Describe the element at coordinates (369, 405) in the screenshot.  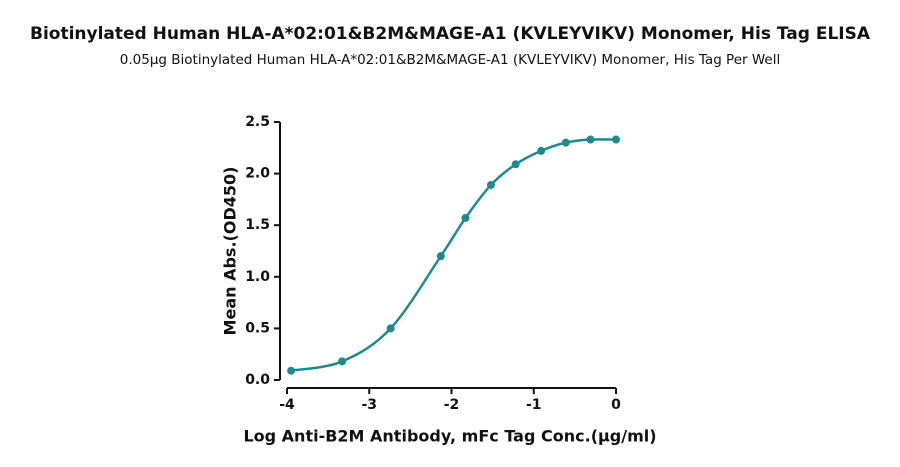
I see `x-tick-label: -3` at that location.